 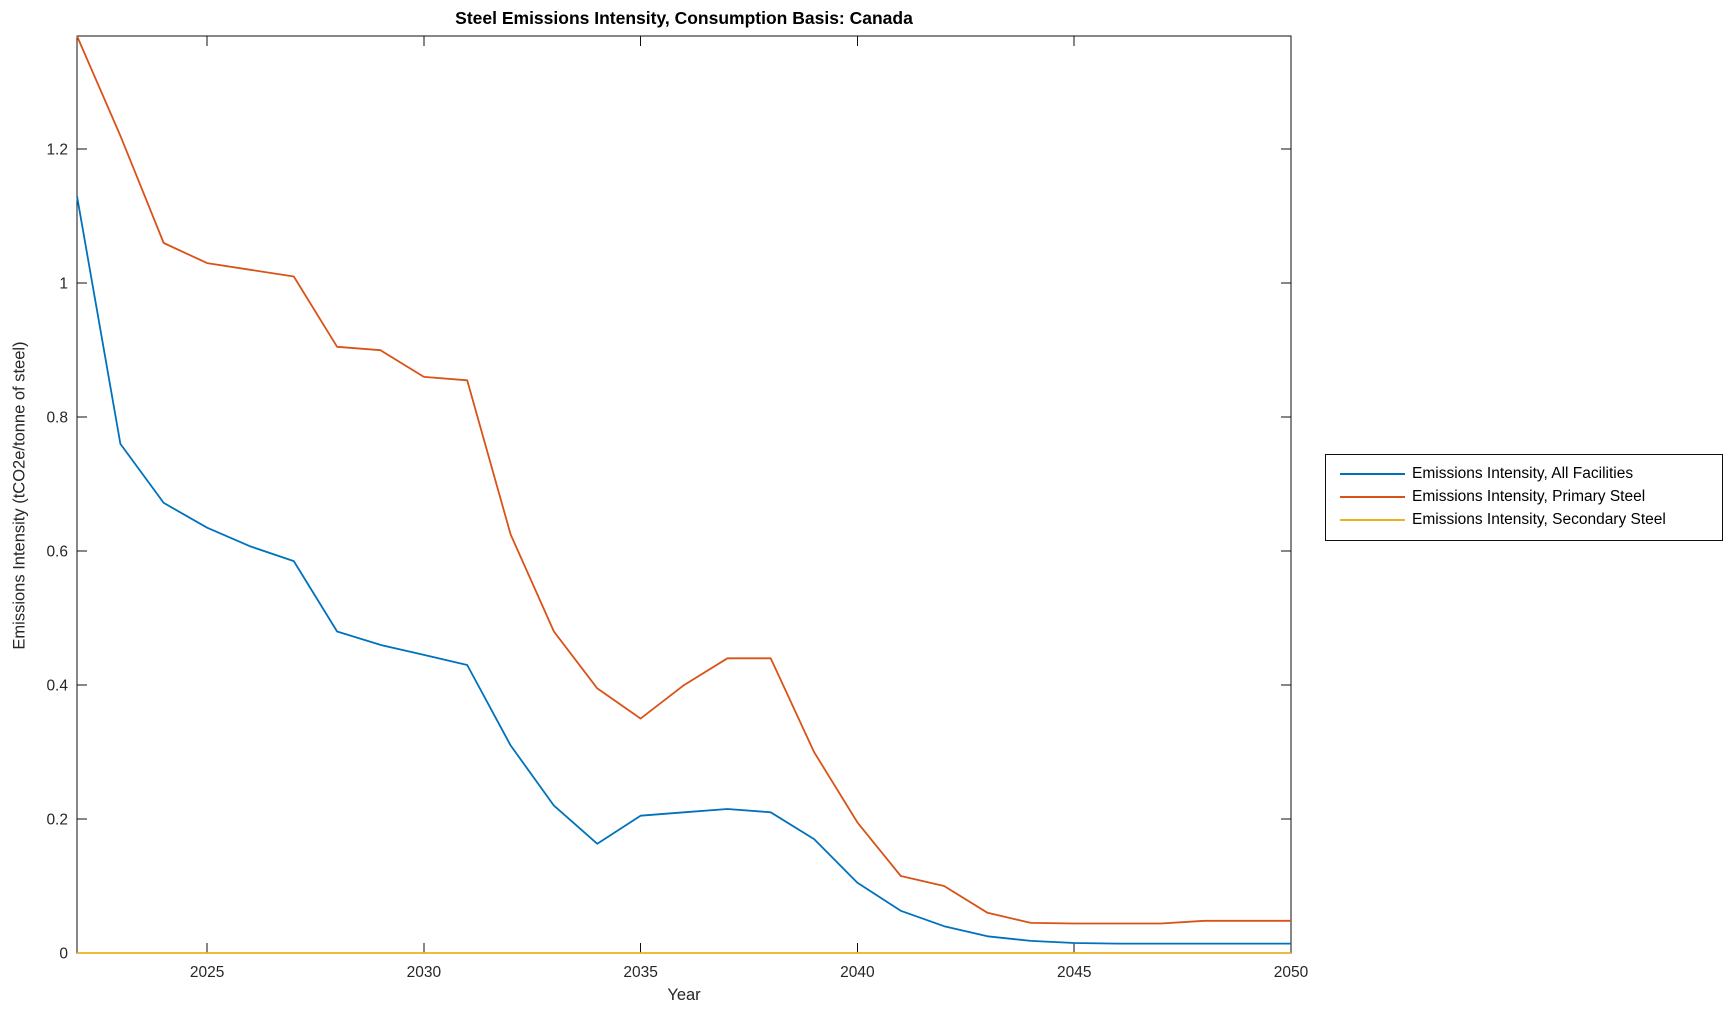 I want to click on x-axis-label: Year, so click(x=684, y=995).